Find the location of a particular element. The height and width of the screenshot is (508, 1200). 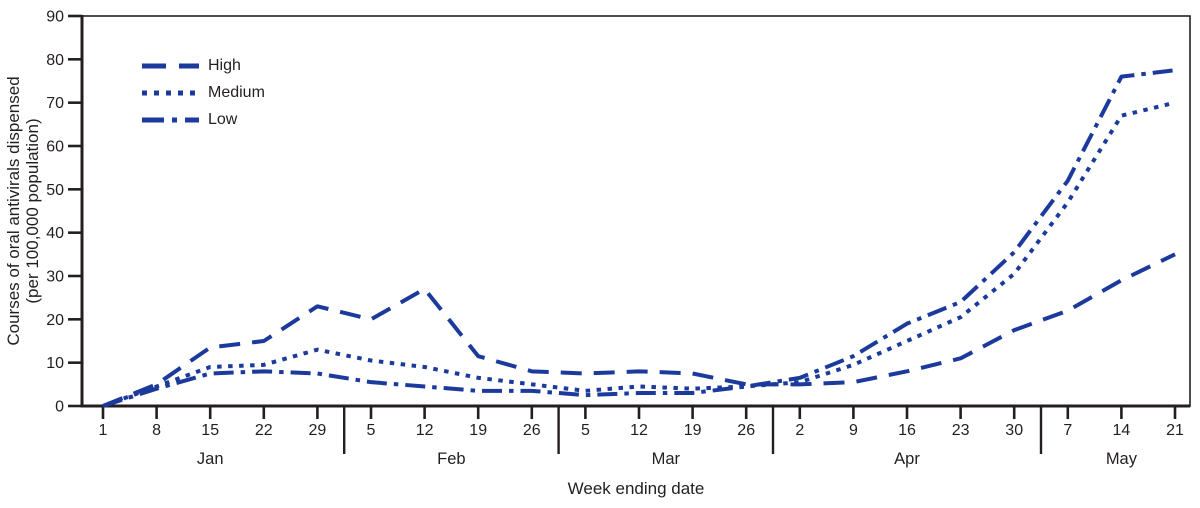

legend: High Medium Low is located at coordinates (203, 92).